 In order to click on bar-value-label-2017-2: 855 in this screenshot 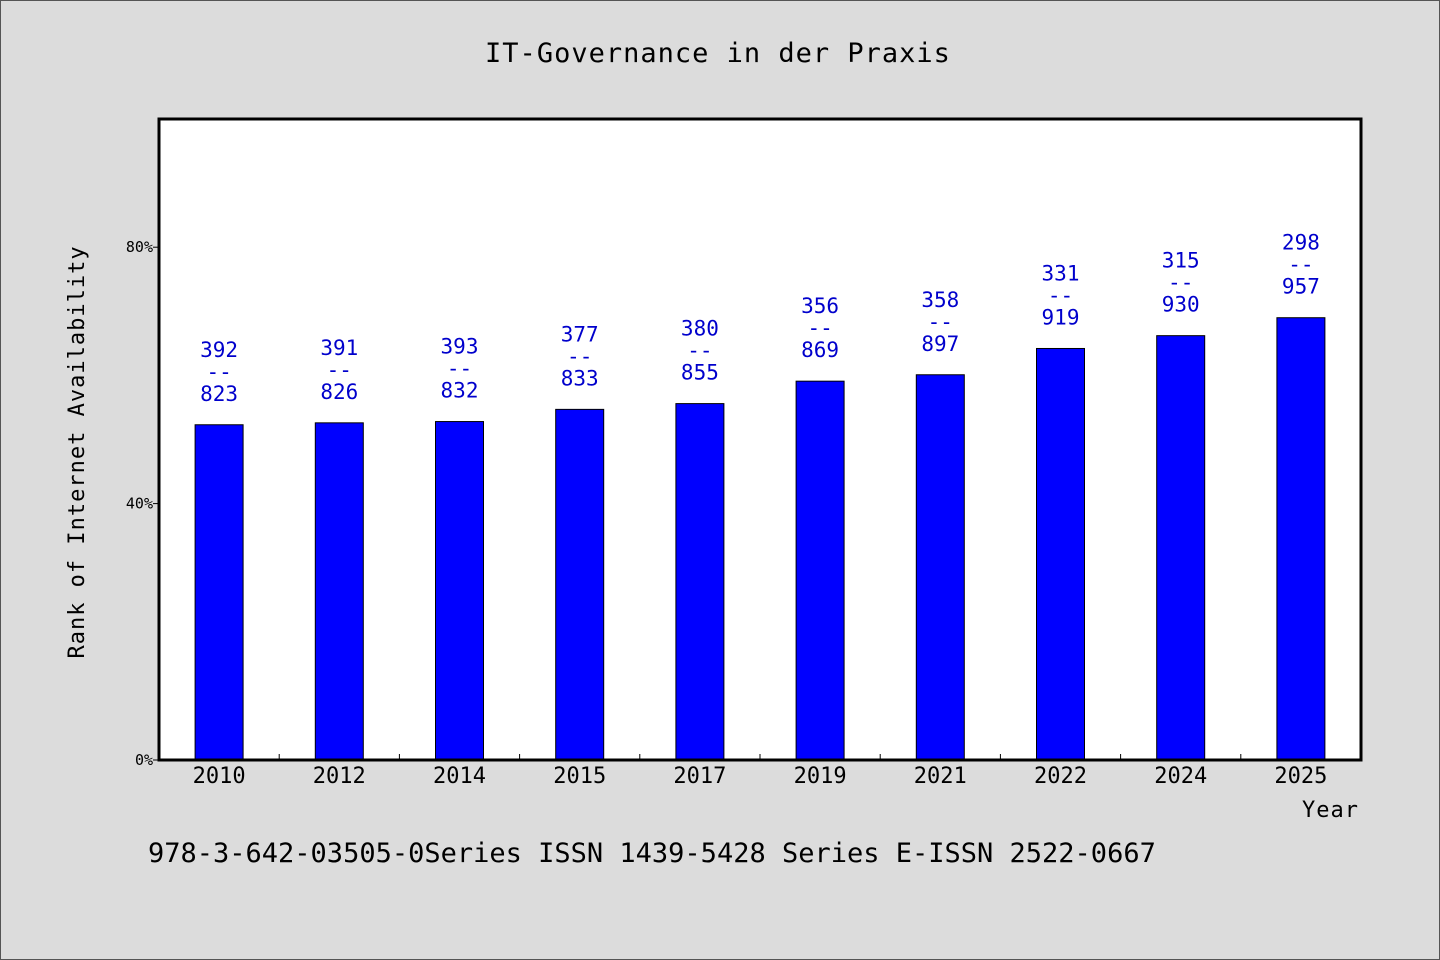, I will do `click(700, 373)`.